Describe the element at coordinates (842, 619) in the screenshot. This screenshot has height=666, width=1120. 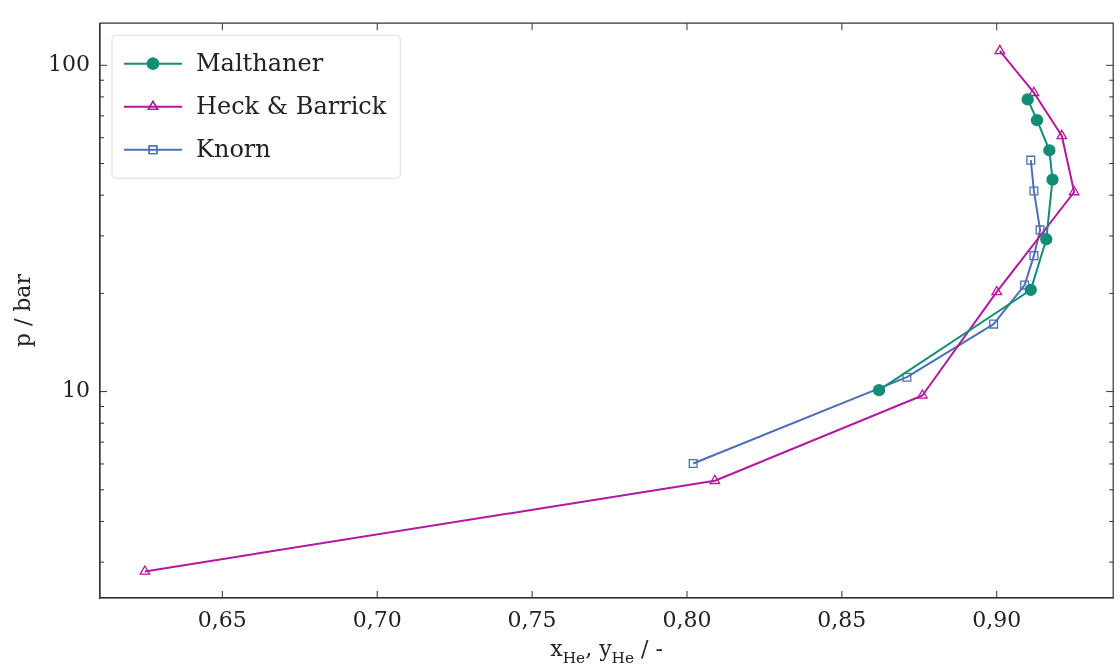
I see `x-tick-label: 0,85` at that location.